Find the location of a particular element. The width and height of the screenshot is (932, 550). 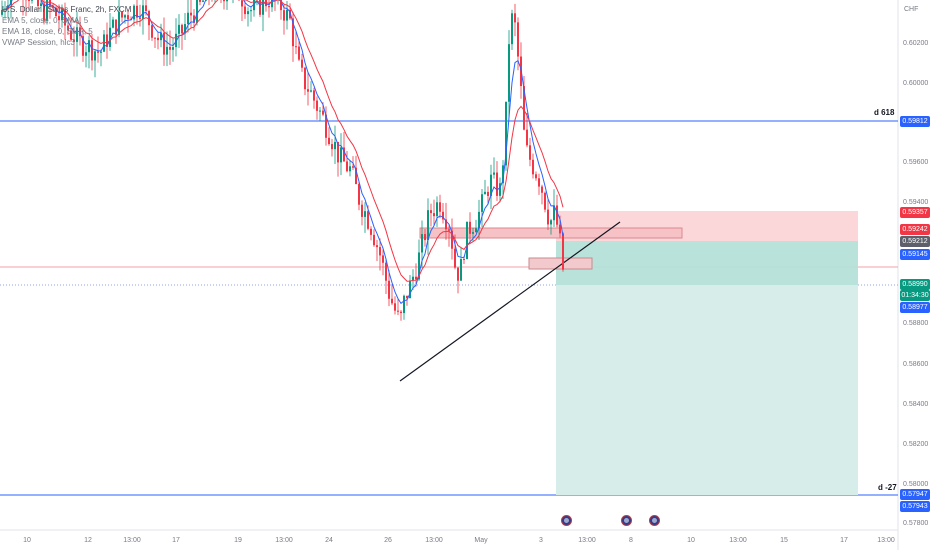

supply-zone-lower is located at coordinates (560, 263).